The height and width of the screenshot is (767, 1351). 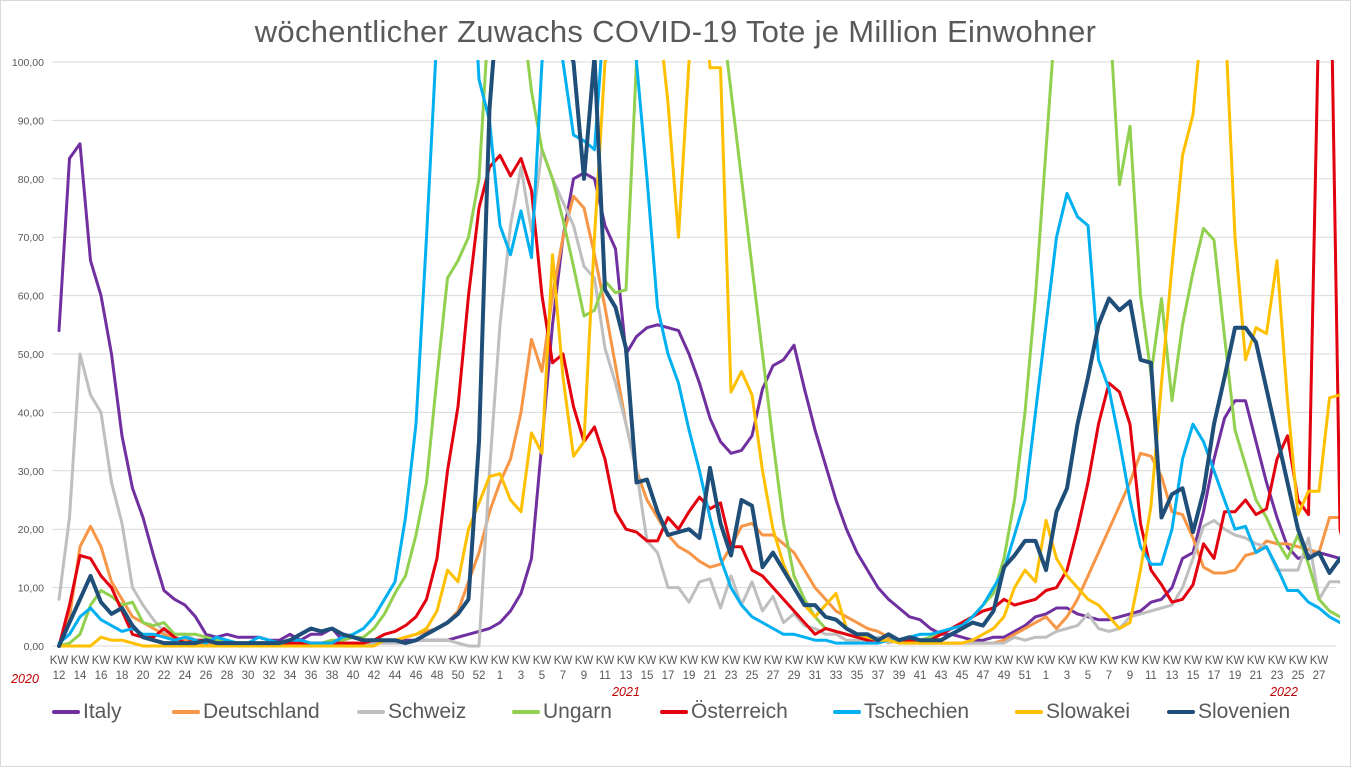 I want to click on x-tick: KW 19, so click(x=689, y=668).